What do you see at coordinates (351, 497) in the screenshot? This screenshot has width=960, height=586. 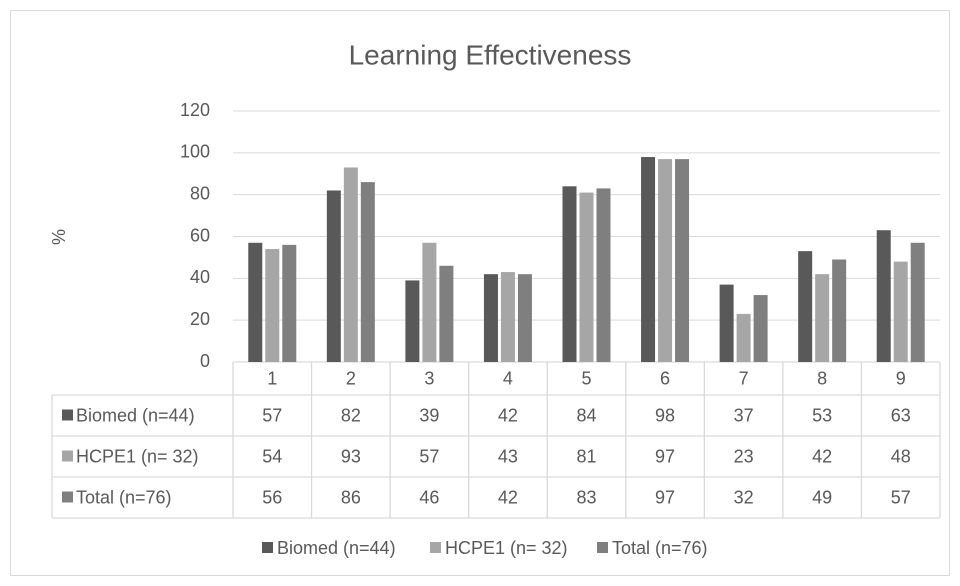 I see `table-value: 86` at bounding box center [351, 497].